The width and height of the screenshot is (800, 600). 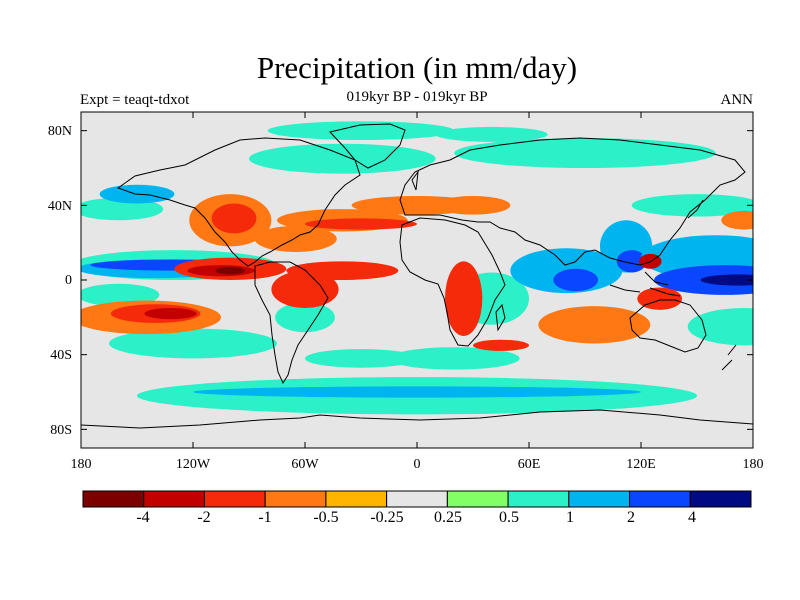 What do you see at coordinates (641, 464) in the screenshot?
I see `lon-tick-label: 120E` at bounding box center [641, 464].